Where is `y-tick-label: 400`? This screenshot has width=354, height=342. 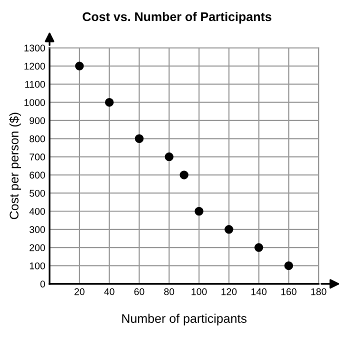 y-tick-label: 400 is located at coordinates (37, 211).